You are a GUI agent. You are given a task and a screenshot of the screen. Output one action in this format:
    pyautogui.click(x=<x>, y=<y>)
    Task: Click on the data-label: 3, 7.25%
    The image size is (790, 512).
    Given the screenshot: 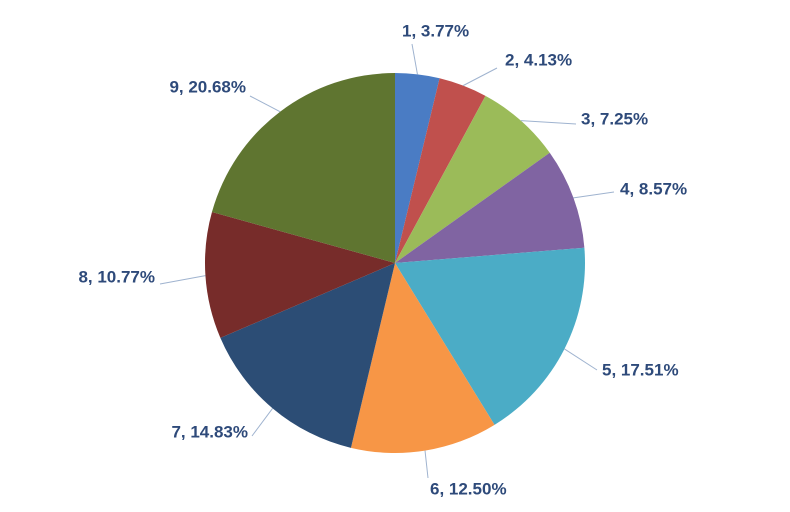 What is the action you would take?
    pyautogui.click(x=614, y=118)
    